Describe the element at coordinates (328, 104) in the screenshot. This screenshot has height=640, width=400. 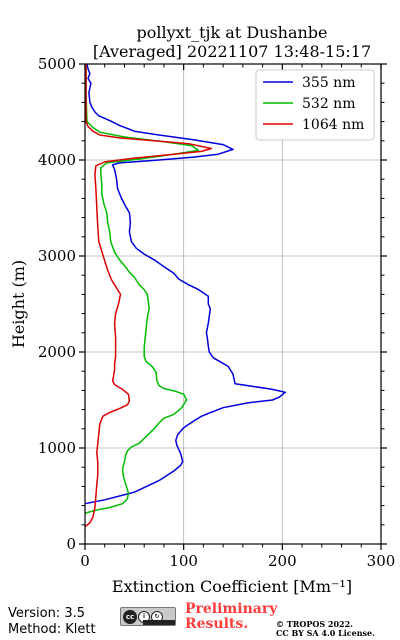
I see `legend-label: 532 nm` at that location.